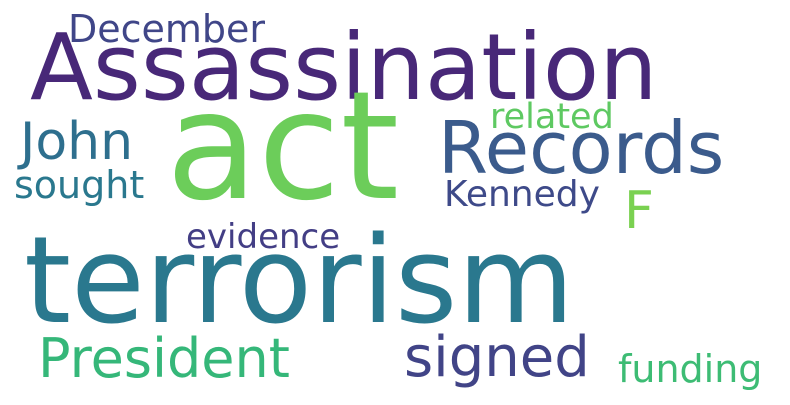  I want to click on word-evidence: evidence, so click(263, 237).